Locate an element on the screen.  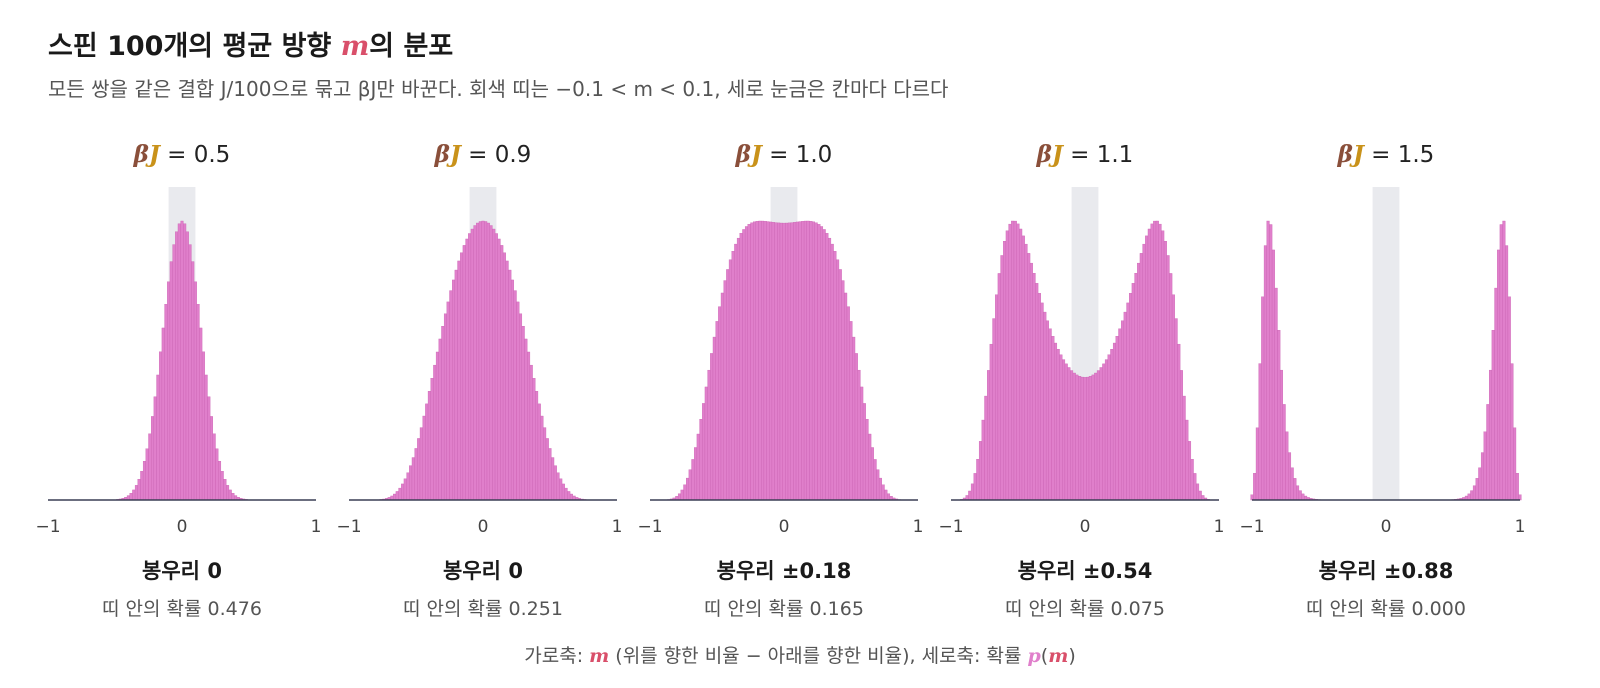
caption-p-symbol: p is located at coordinates (1034, 656).